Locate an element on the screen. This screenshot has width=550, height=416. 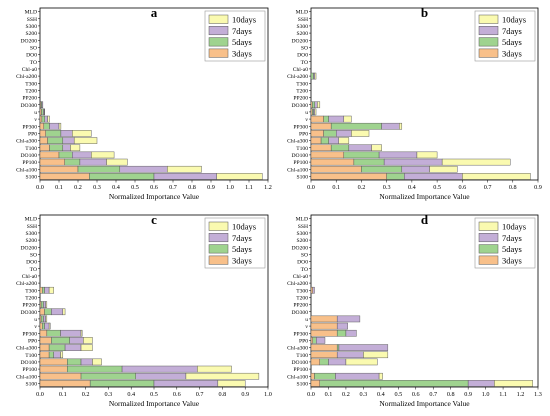
x-tick-label: 0.1 is located at coordinates (63, 394).